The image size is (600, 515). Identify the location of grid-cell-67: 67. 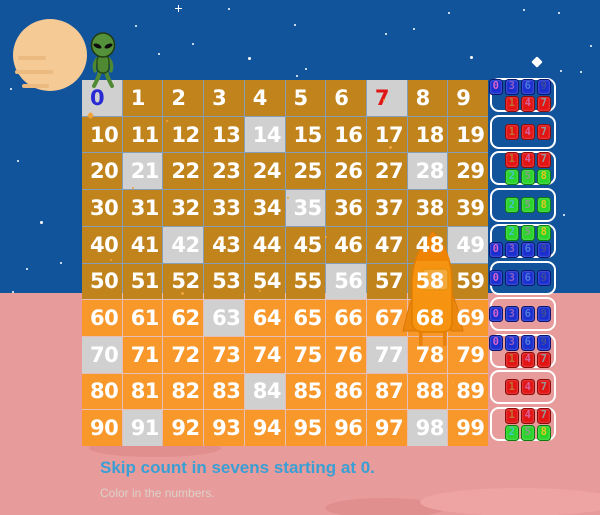
(386, 318).